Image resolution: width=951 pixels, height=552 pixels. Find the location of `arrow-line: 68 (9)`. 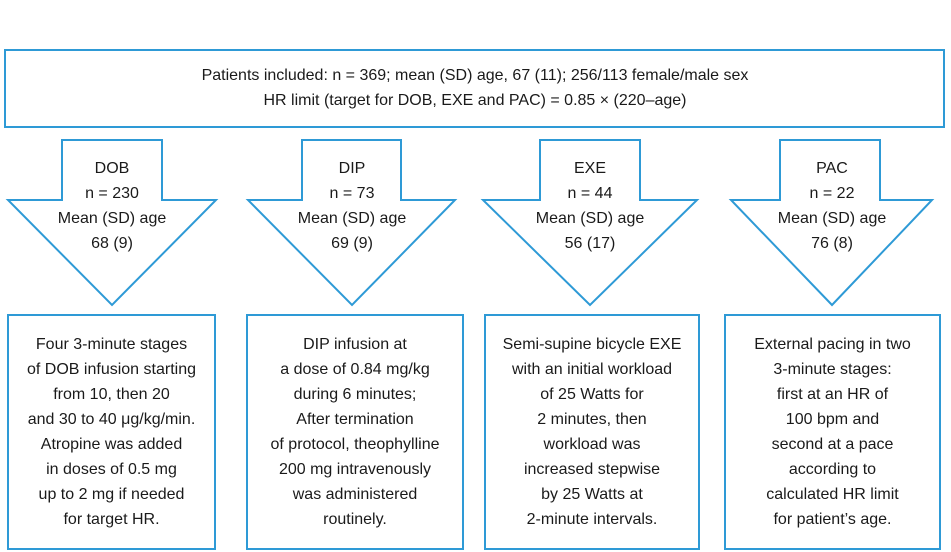

arrow-line: 68 (9) is located at coordinates (112, 243).